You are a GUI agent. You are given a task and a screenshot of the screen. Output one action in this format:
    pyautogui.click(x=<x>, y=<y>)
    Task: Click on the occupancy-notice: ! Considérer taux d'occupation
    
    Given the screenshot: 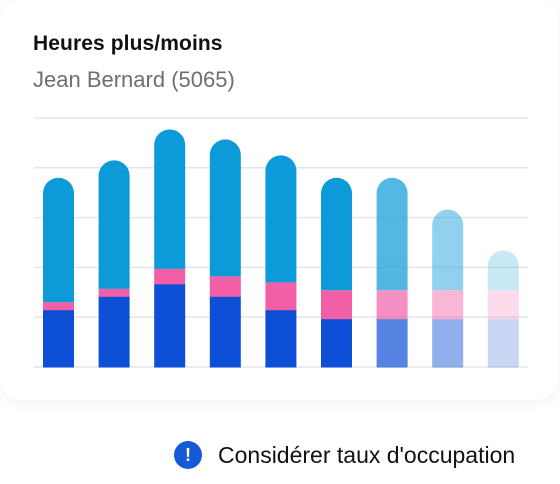 What is the action you would take?
    pyautogui.click(x=344, y=455)
    